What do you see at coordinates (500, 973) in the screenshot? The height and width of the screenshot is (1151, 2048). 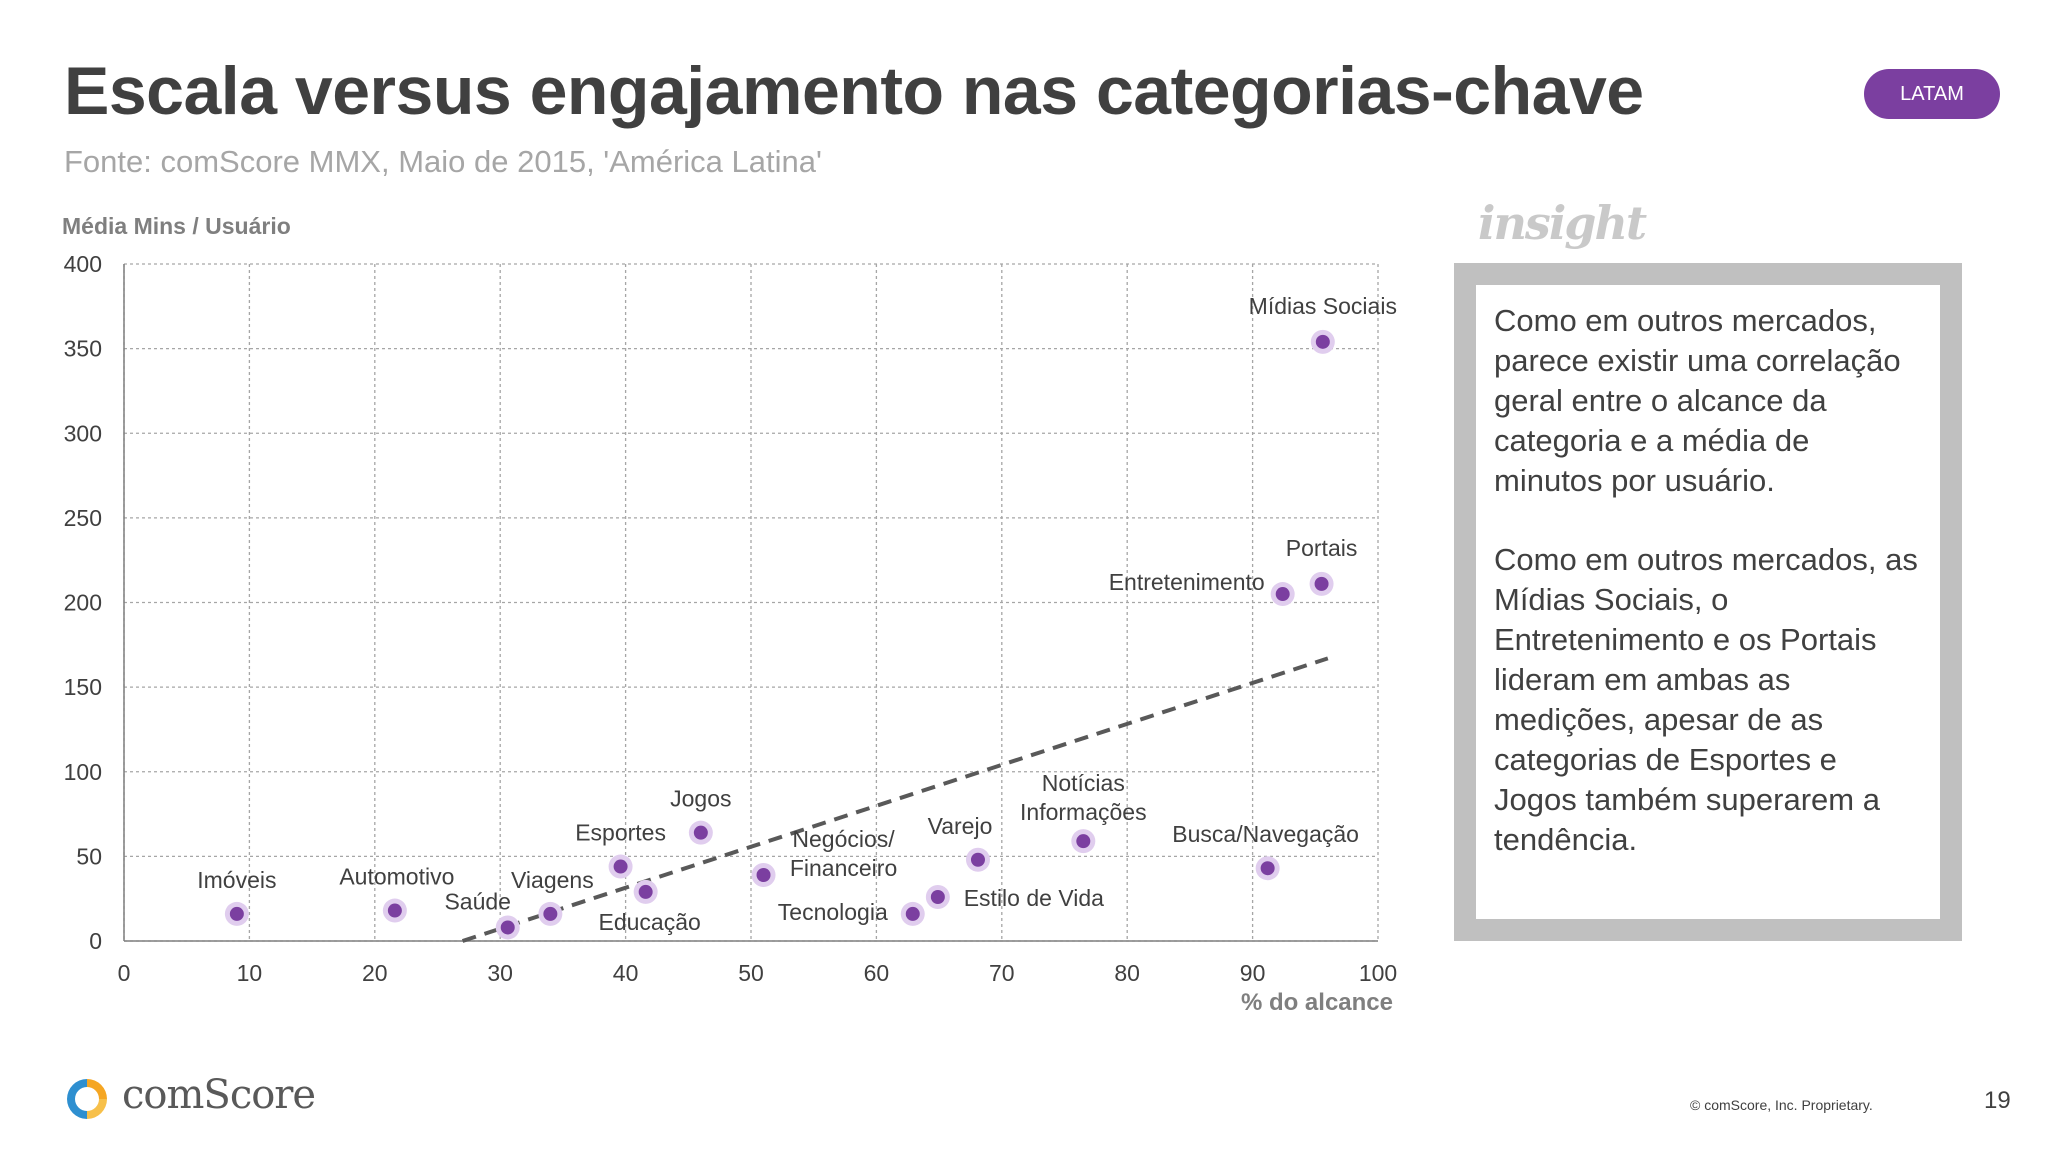 I see `x-tick-label: 30` at bounding box center [500, 973].